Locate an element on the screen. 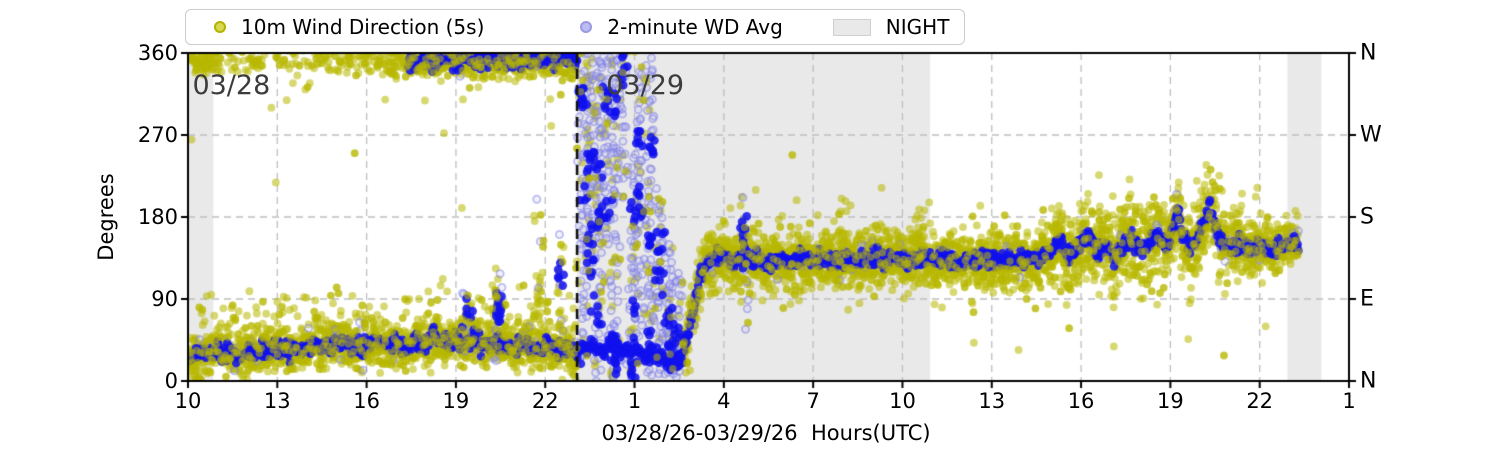  compass-label: S is located at coordinates (1367, 217).